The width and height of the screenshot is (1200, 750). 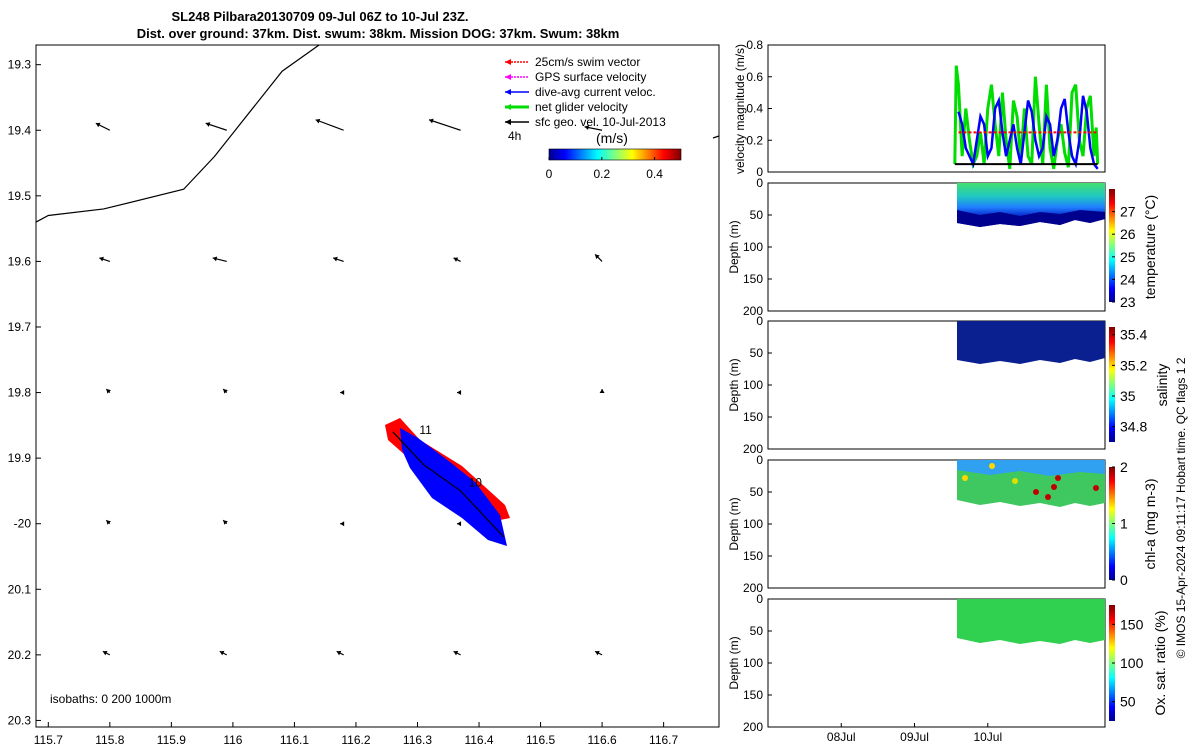 I want to click on isobath-label: isobaths: 0 200 1000m, so click(x=110, y=699).